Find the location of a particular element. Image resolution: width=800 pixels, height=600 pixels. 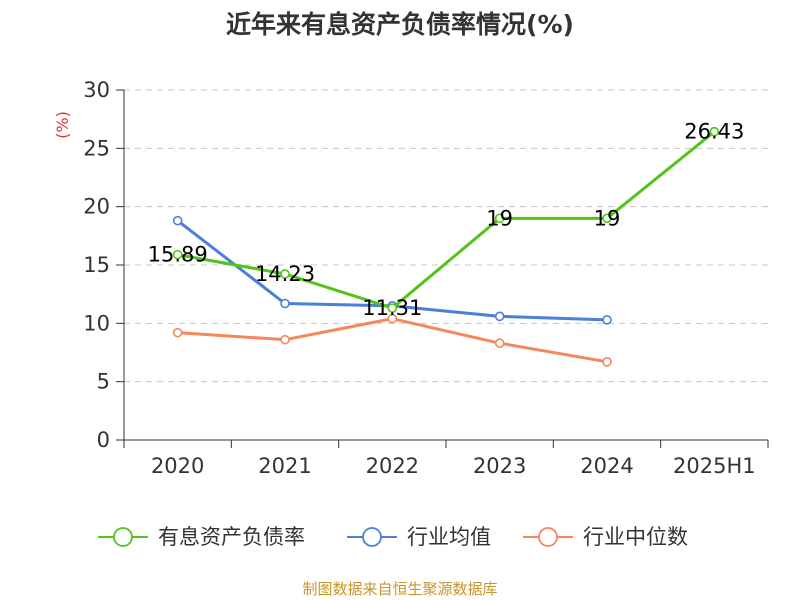

data-label: 14.23 is located at coordinates (285, 274).